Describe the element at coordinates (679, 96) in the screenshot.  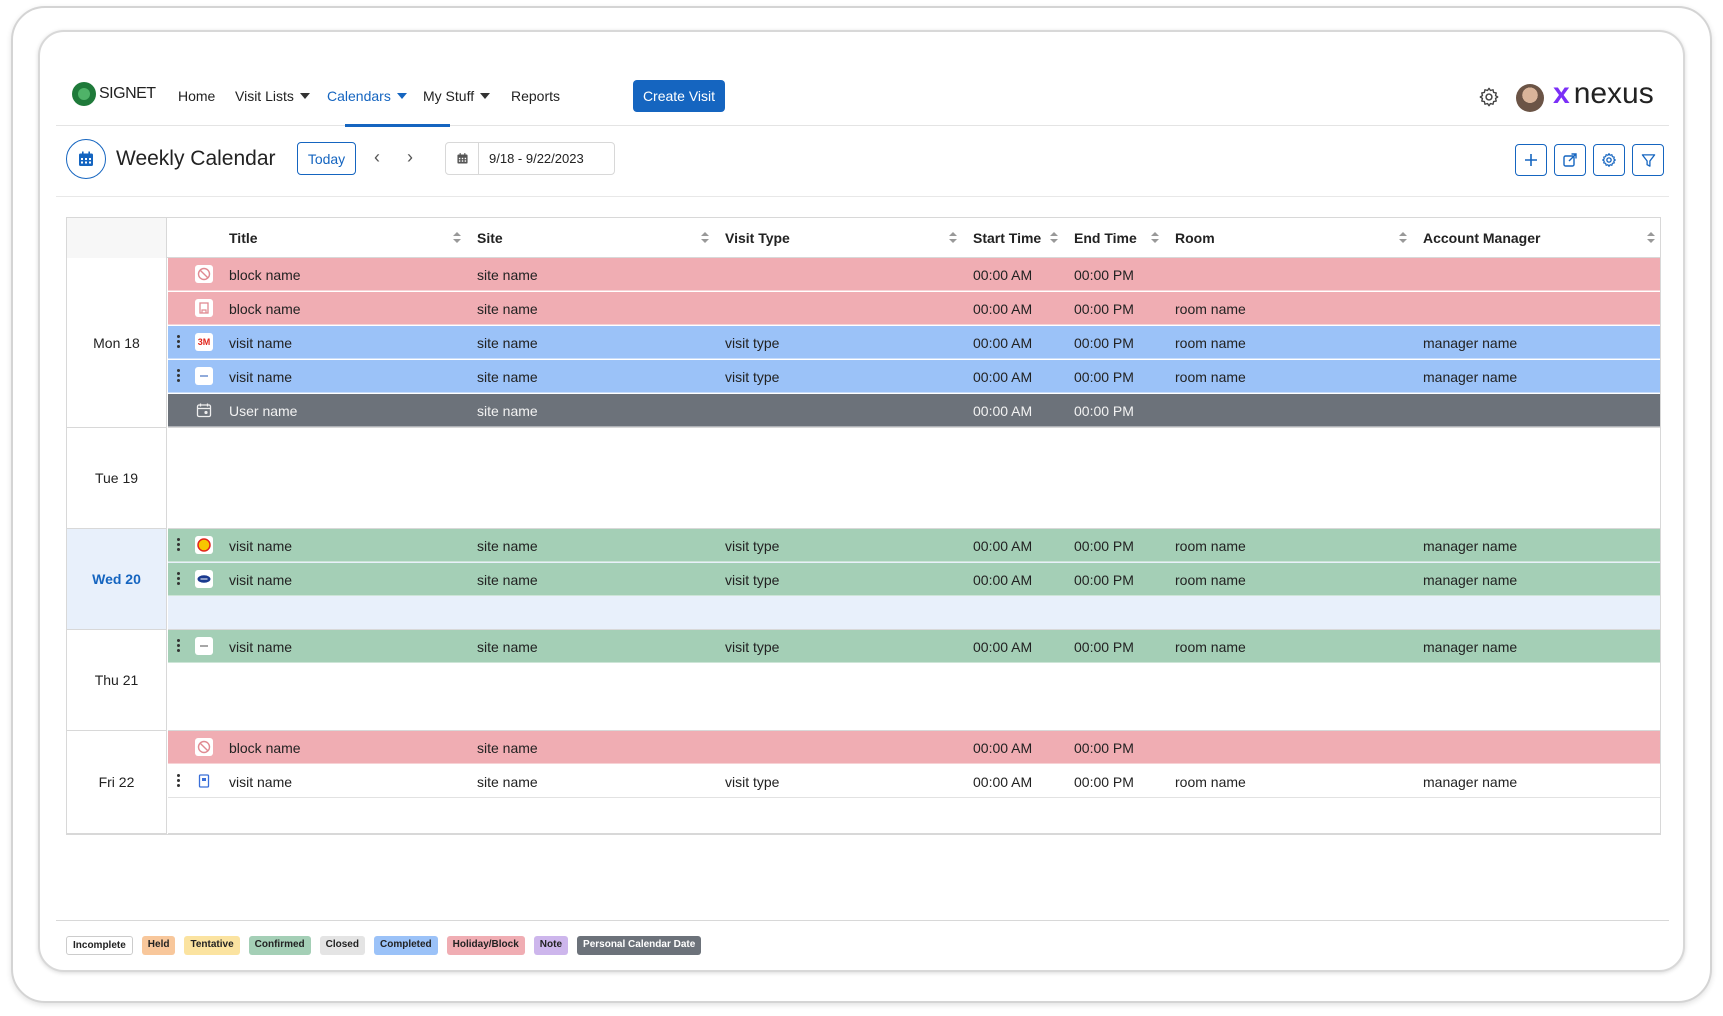
I see `create-visit-button: Create Visit` at that location.